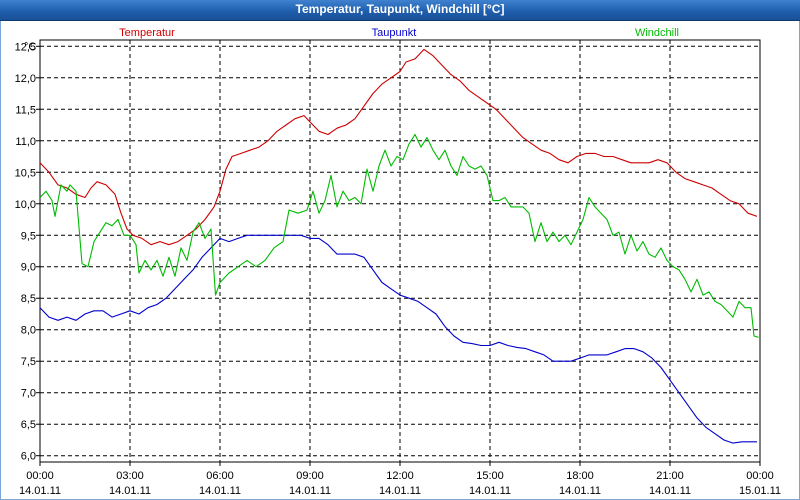  Describe the element at coordinates (28, 425) in the screenshot. I see `y-tick-label: 6,5` at that location.